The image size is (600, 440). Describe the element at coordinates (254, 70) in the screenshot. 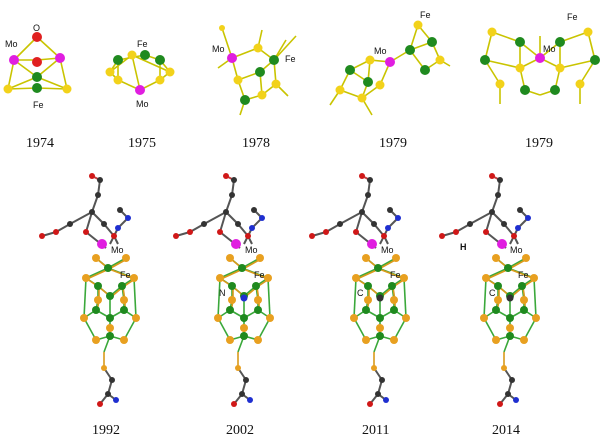

I see `model-1978: Mo Fe` at that location.